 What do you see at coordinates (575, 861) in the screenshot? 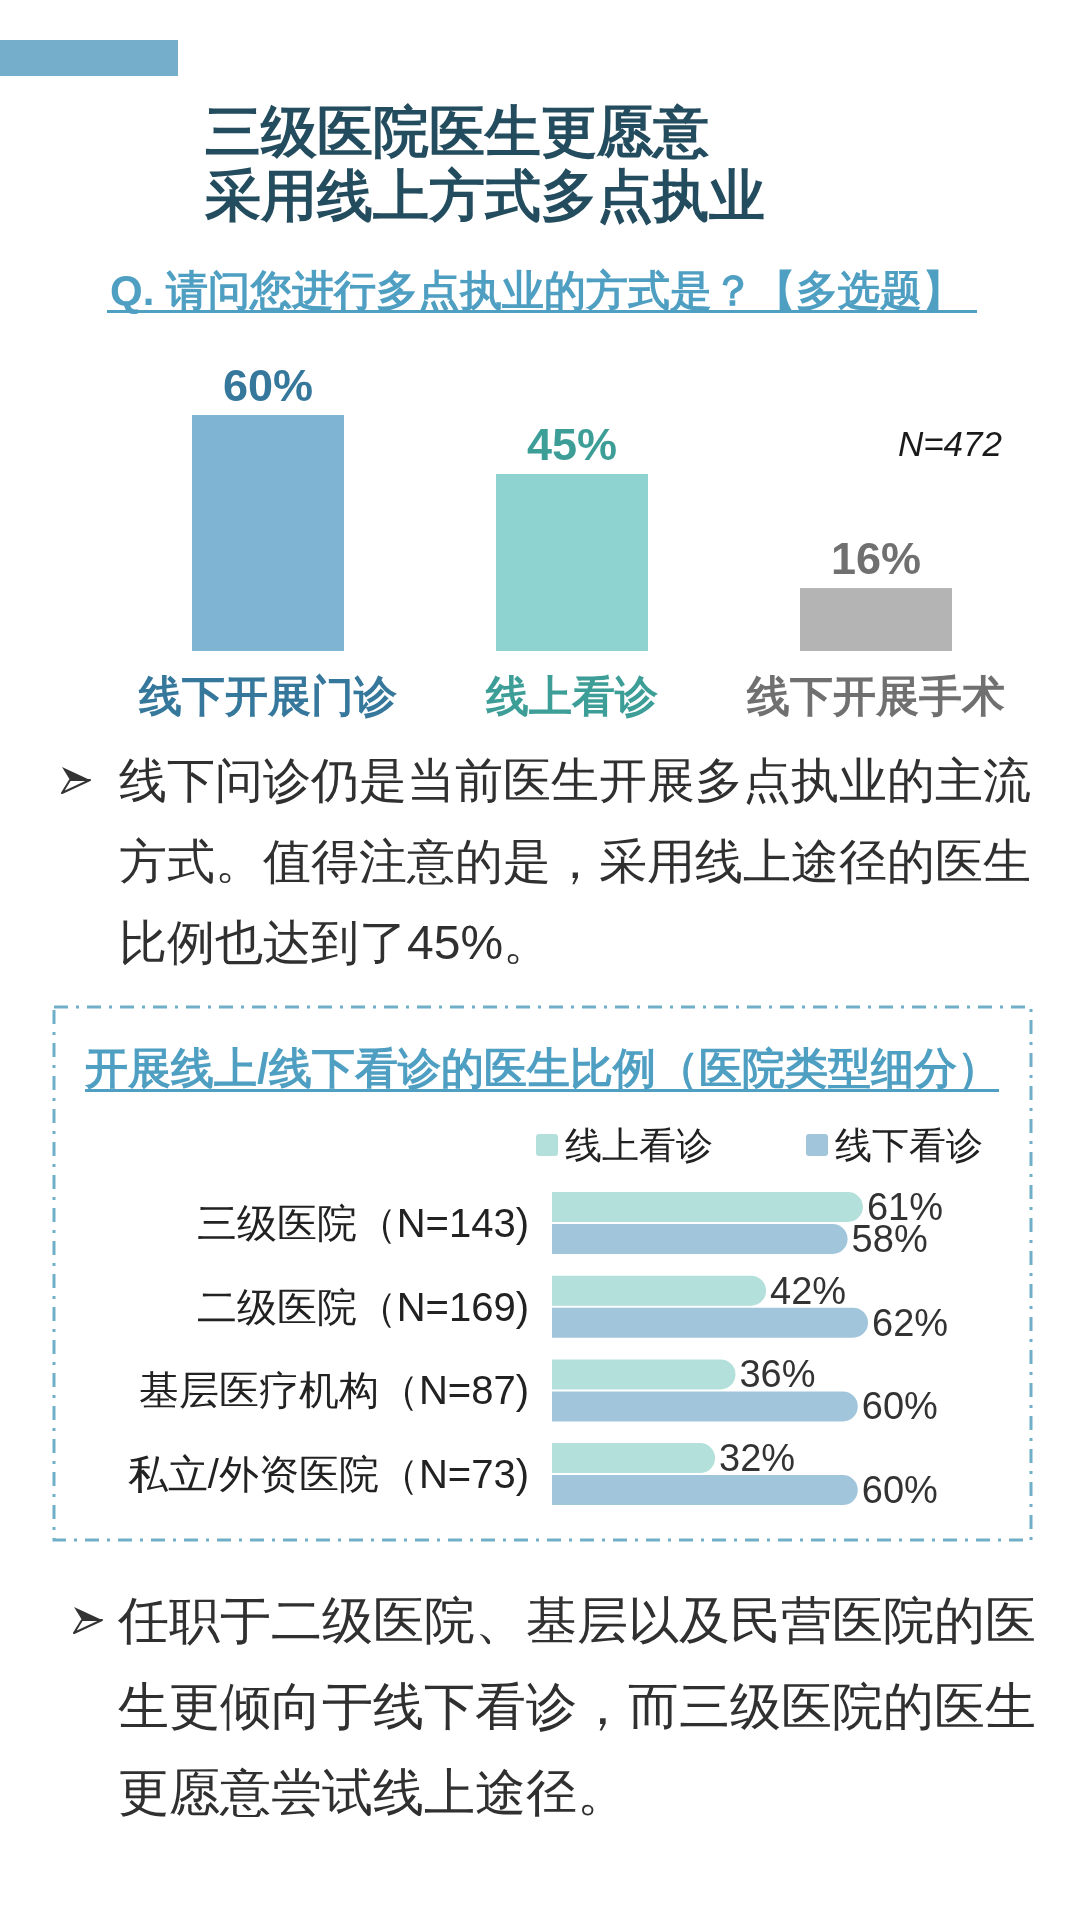
I see `text: 线下问诊仍是当前医生开展多点执业的主流方式。值得注意的是，采用线上途径的医生比例也达到了45%。` at bounding box center [575, 861].